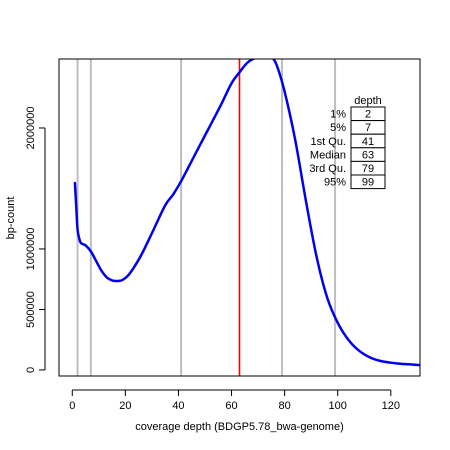 This screenshot has width=450, height=450. I want to click on table-row-value-1: 7, so click(368, 128).